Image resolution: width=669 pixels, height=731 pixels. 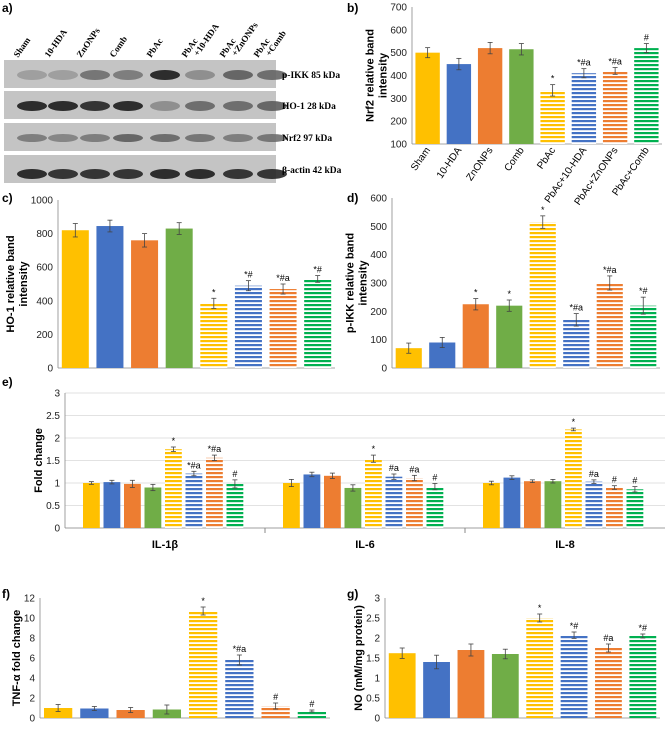 What do you see at coordinates (309, 107) in the screenshot?
I see `blot-row-label: HO-1 28 kDa` at bounding box center [309, 107].